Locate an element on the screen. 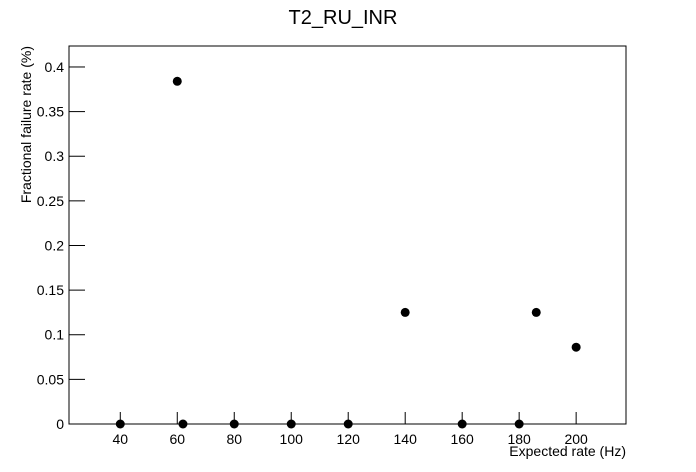 The width and height of the screenshot is (696, 472). y-tick-label: 0.2 is located at coordinates (55, 245).